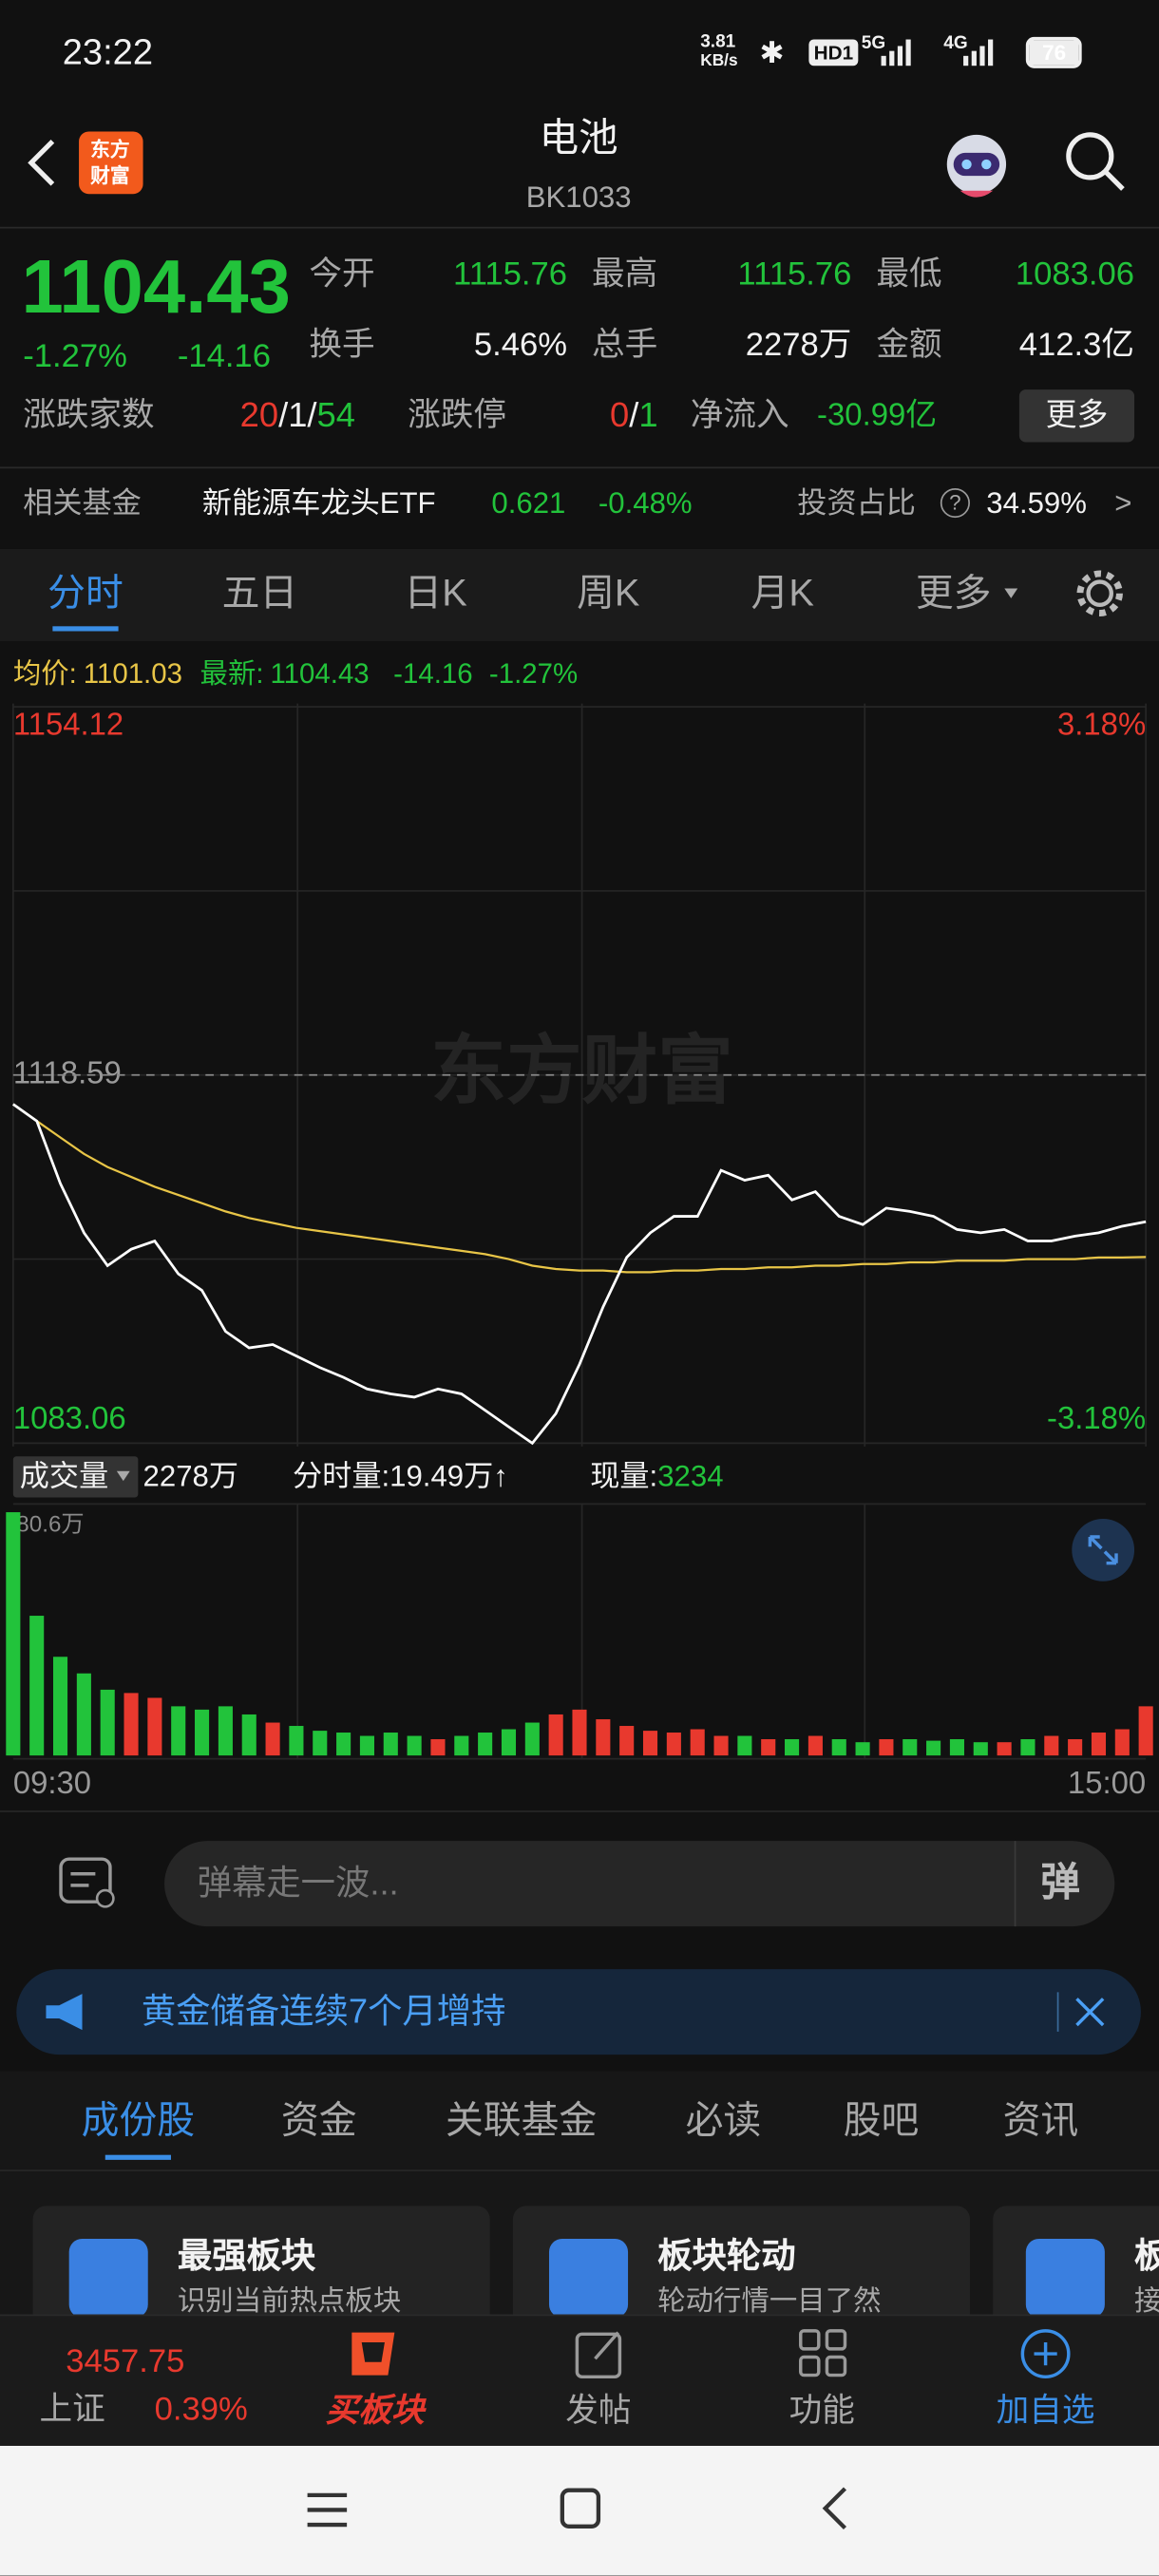  Describe the element at coordinates (976, 166) in the screenshot. I see `assistant-icon` at that location.